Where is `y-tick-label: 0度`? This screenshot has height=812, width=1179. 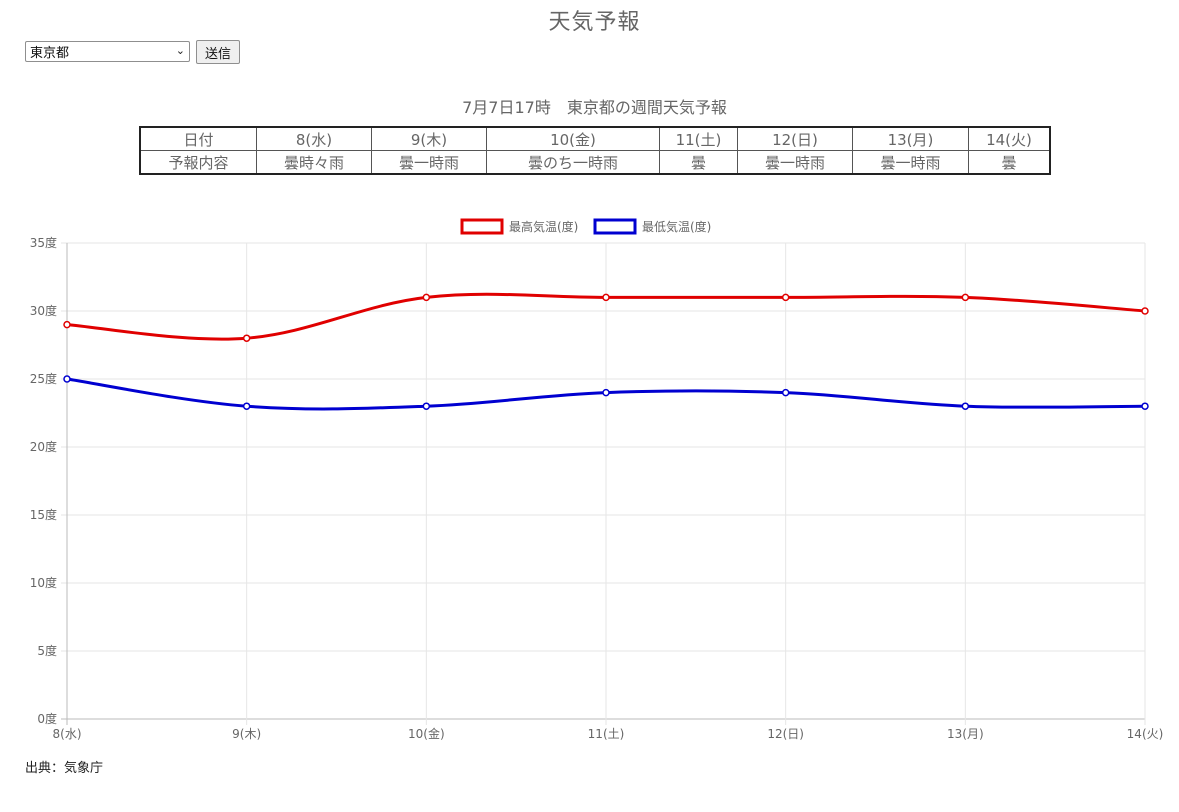
y-tick-label: 0度 is located at coordinates (47, 718).